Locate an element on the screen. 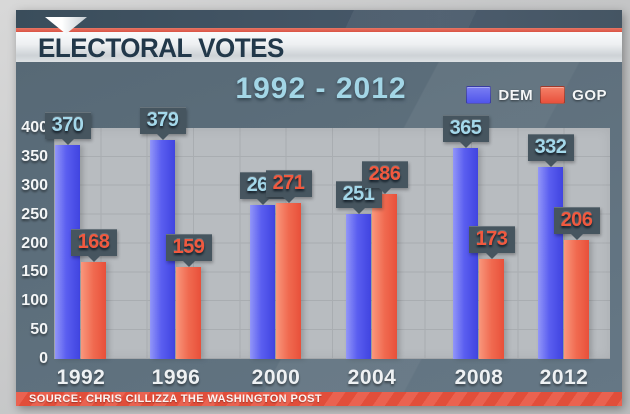 This screenshot has height=414, width=630. y-tick-label-100: 100 is located at coordinates (34, 301).